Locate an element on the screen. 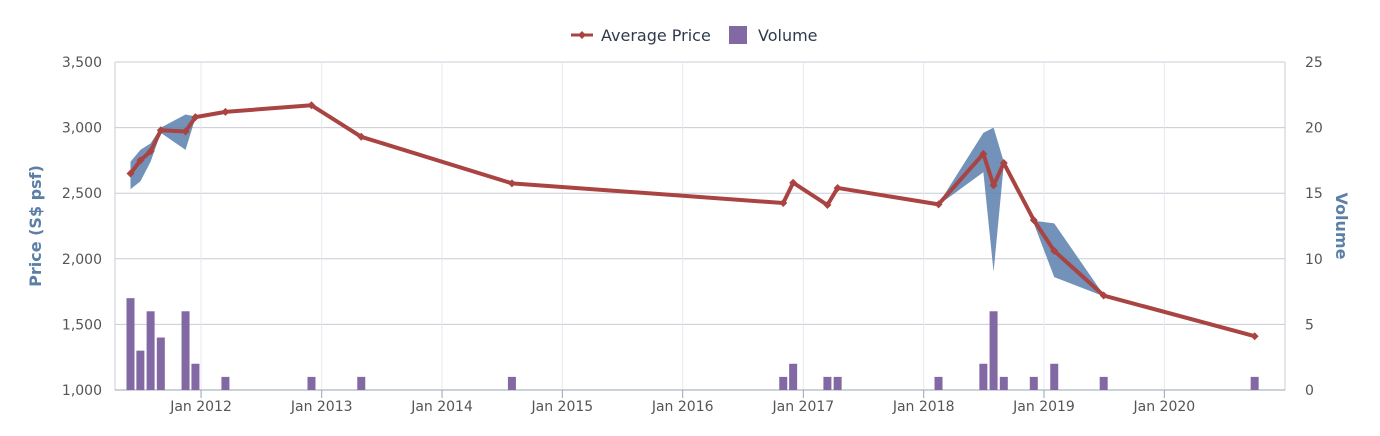 The width and height of the screenshot is (1380, 436). x-tick-label: Jan 2018 is located at coordinates (923, 407).